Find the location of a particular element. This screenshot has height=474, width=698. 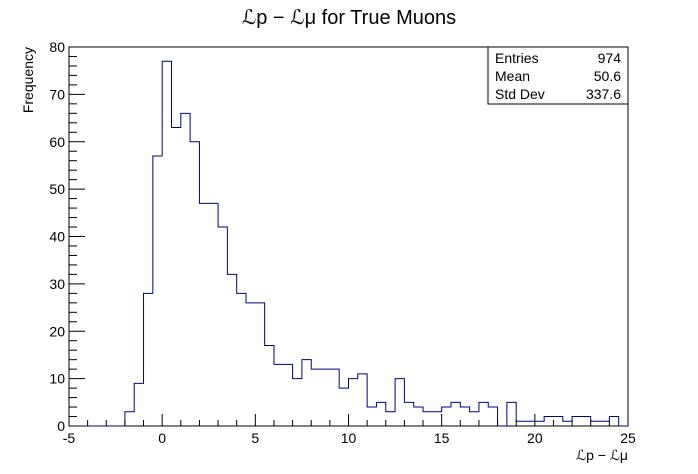

x-tick-label: 25 is located at coordinates (628, 438).